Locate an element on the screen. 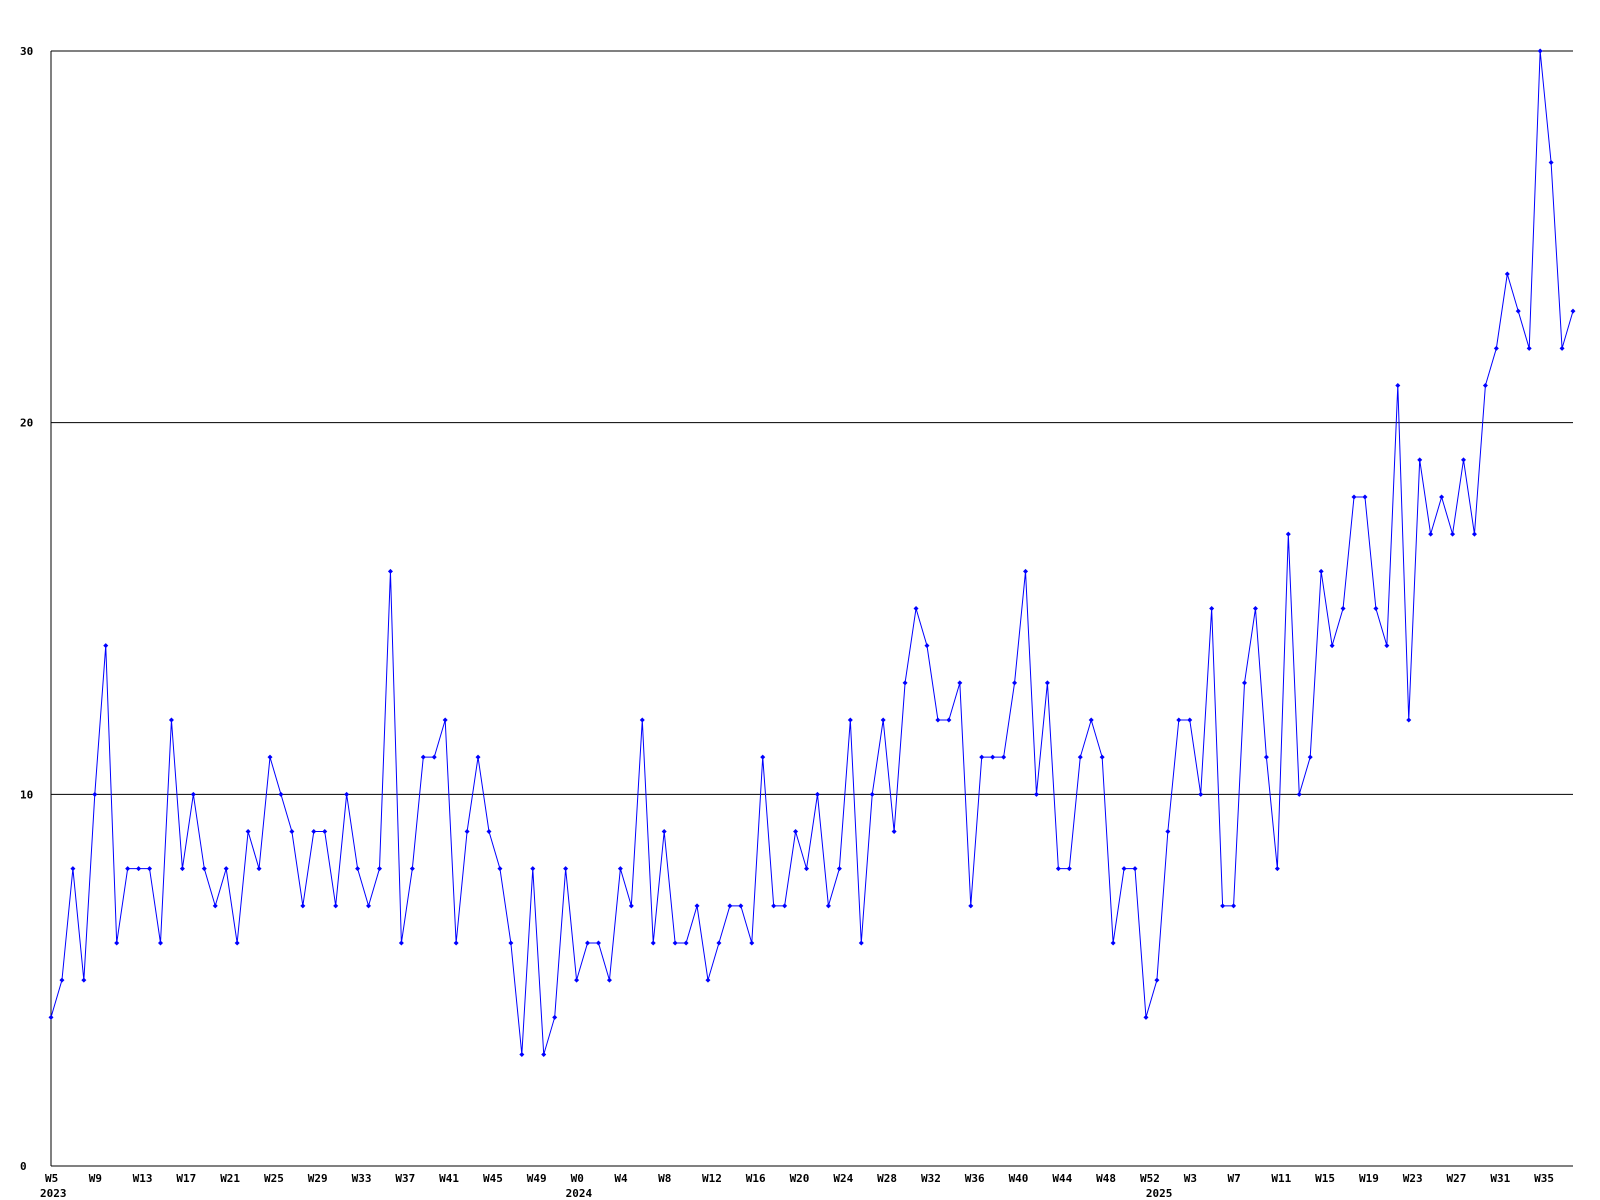 This screenshot has height=1200, width=1600. x-tick-label: W0 is located at coordinates (577, 1178).